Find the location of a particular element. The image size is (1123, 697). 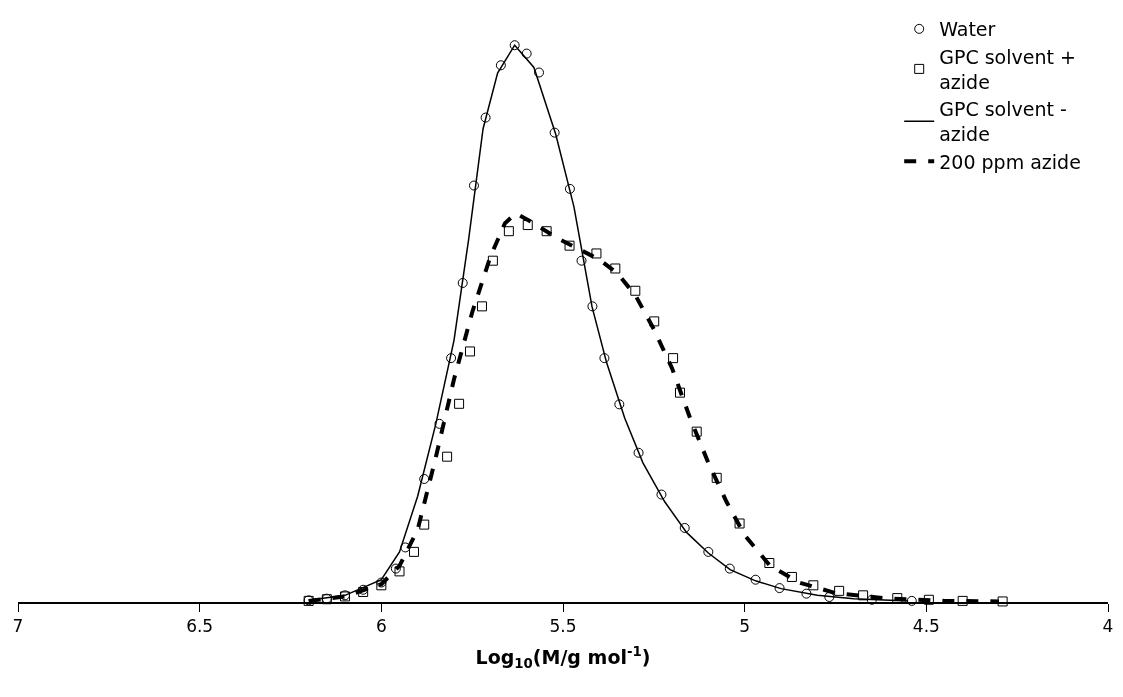

x-tick-label: 5.5 is located at coordinates (563, 626).